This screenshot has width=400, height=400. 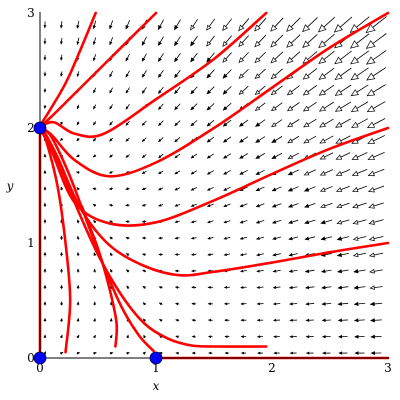 What do you see at coordinates (388, 368) in the screenshot?
I see `x-tick-label: 3` at bounding box center [388, 368].